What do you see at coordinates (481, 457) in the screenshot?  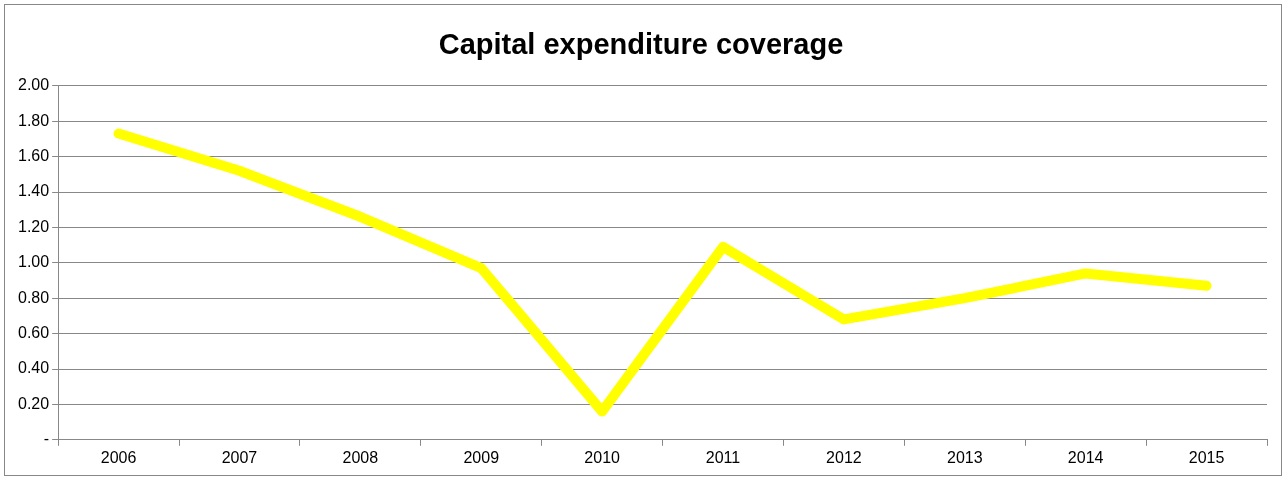 I see `x-tick-label: 2009` at bounding box center [481, 457].